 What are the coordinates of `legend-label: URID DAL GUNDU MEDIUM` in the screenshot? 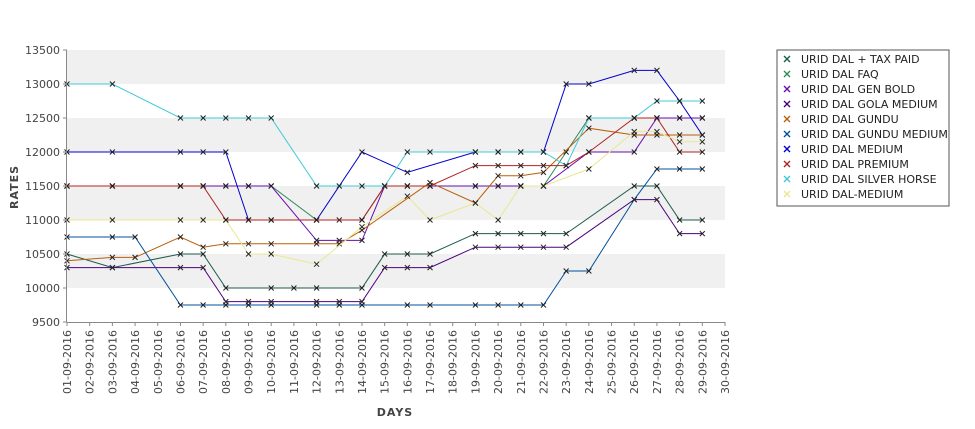 It's located at (874, 134).